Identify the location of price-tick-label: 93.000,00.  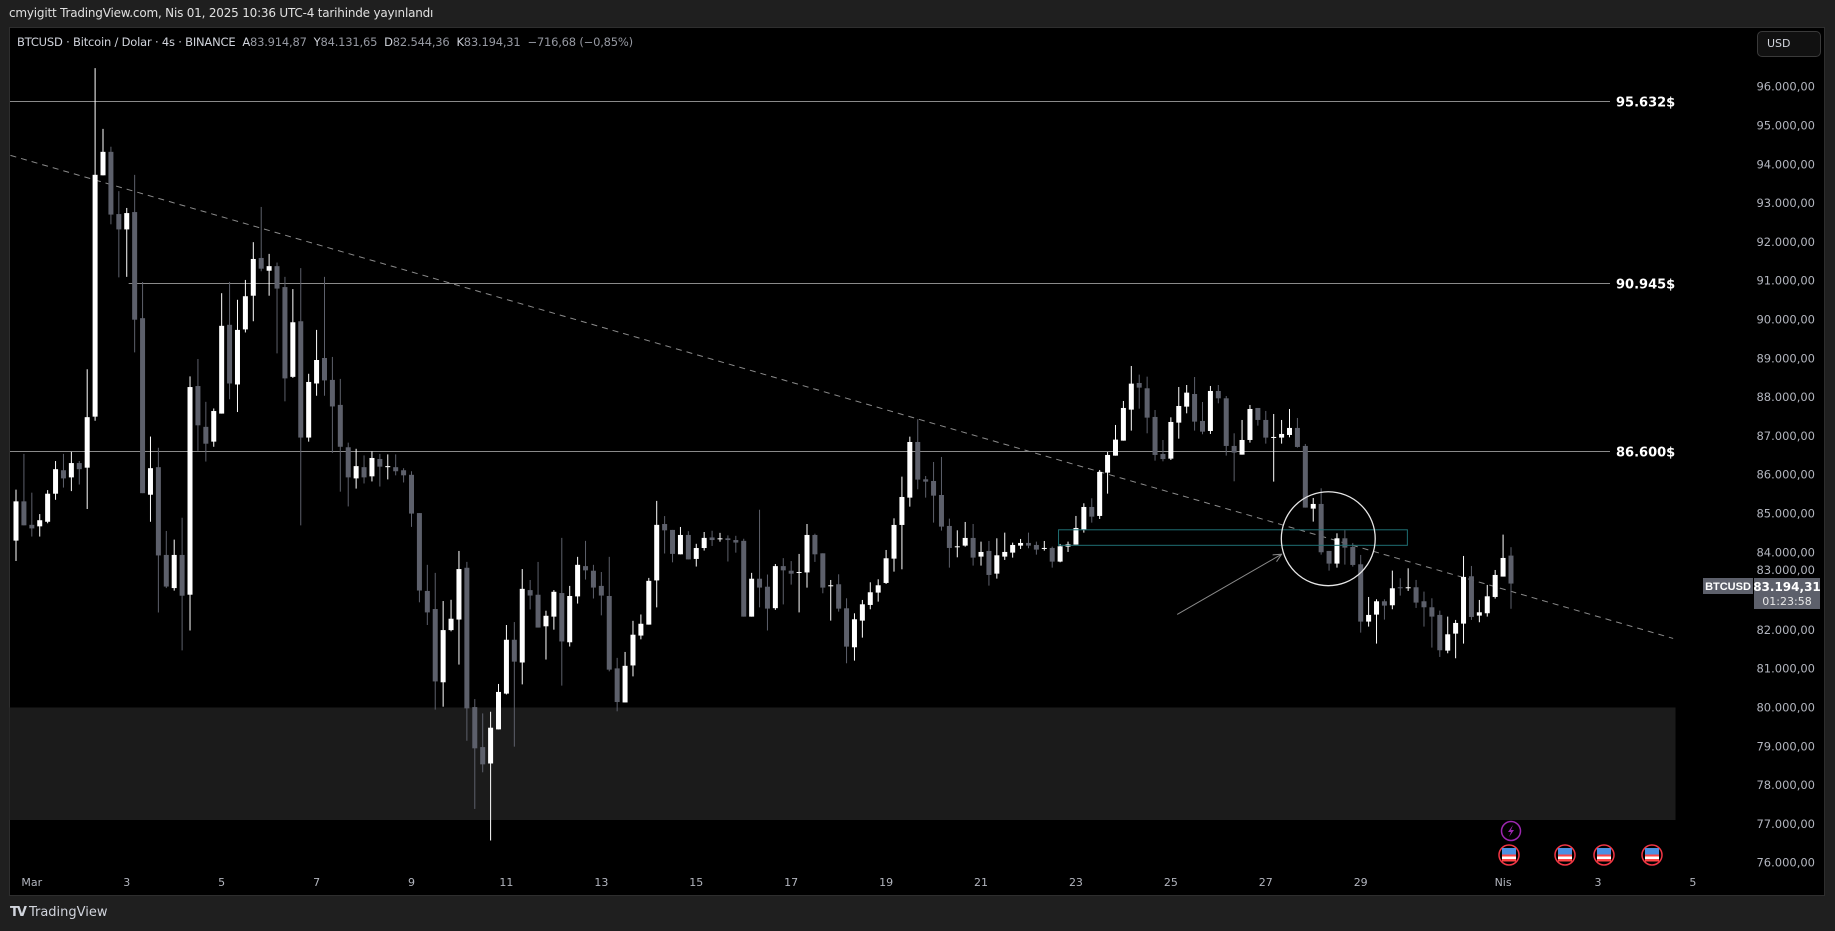
(1785, 203).